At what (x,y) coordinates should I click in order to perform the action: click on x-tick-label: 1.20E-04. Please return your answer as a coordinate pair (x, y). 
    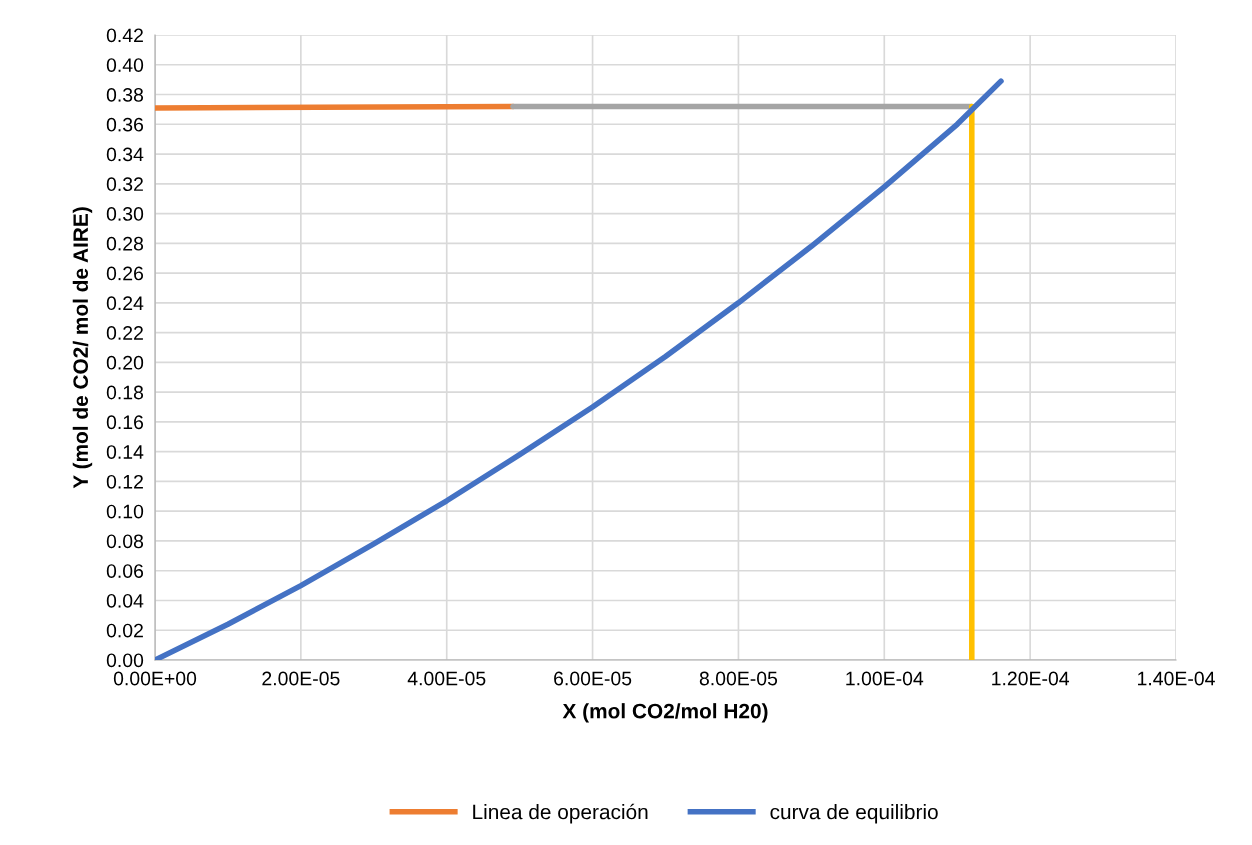
    Looking at the image, I should click on (1031, 678).